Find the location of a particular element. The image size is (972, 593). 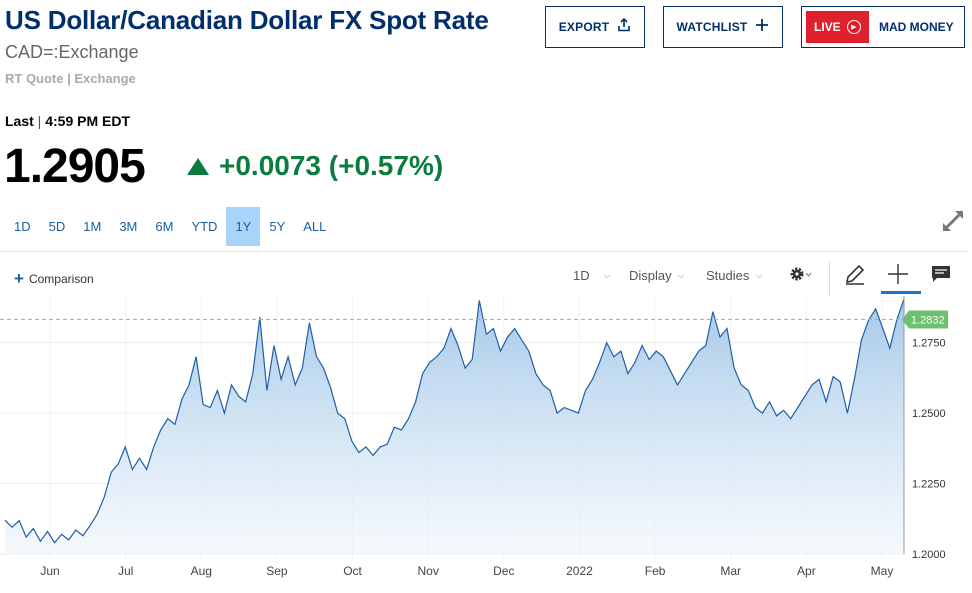

x-tick-label: Jun is located at coordinates (49, 571).